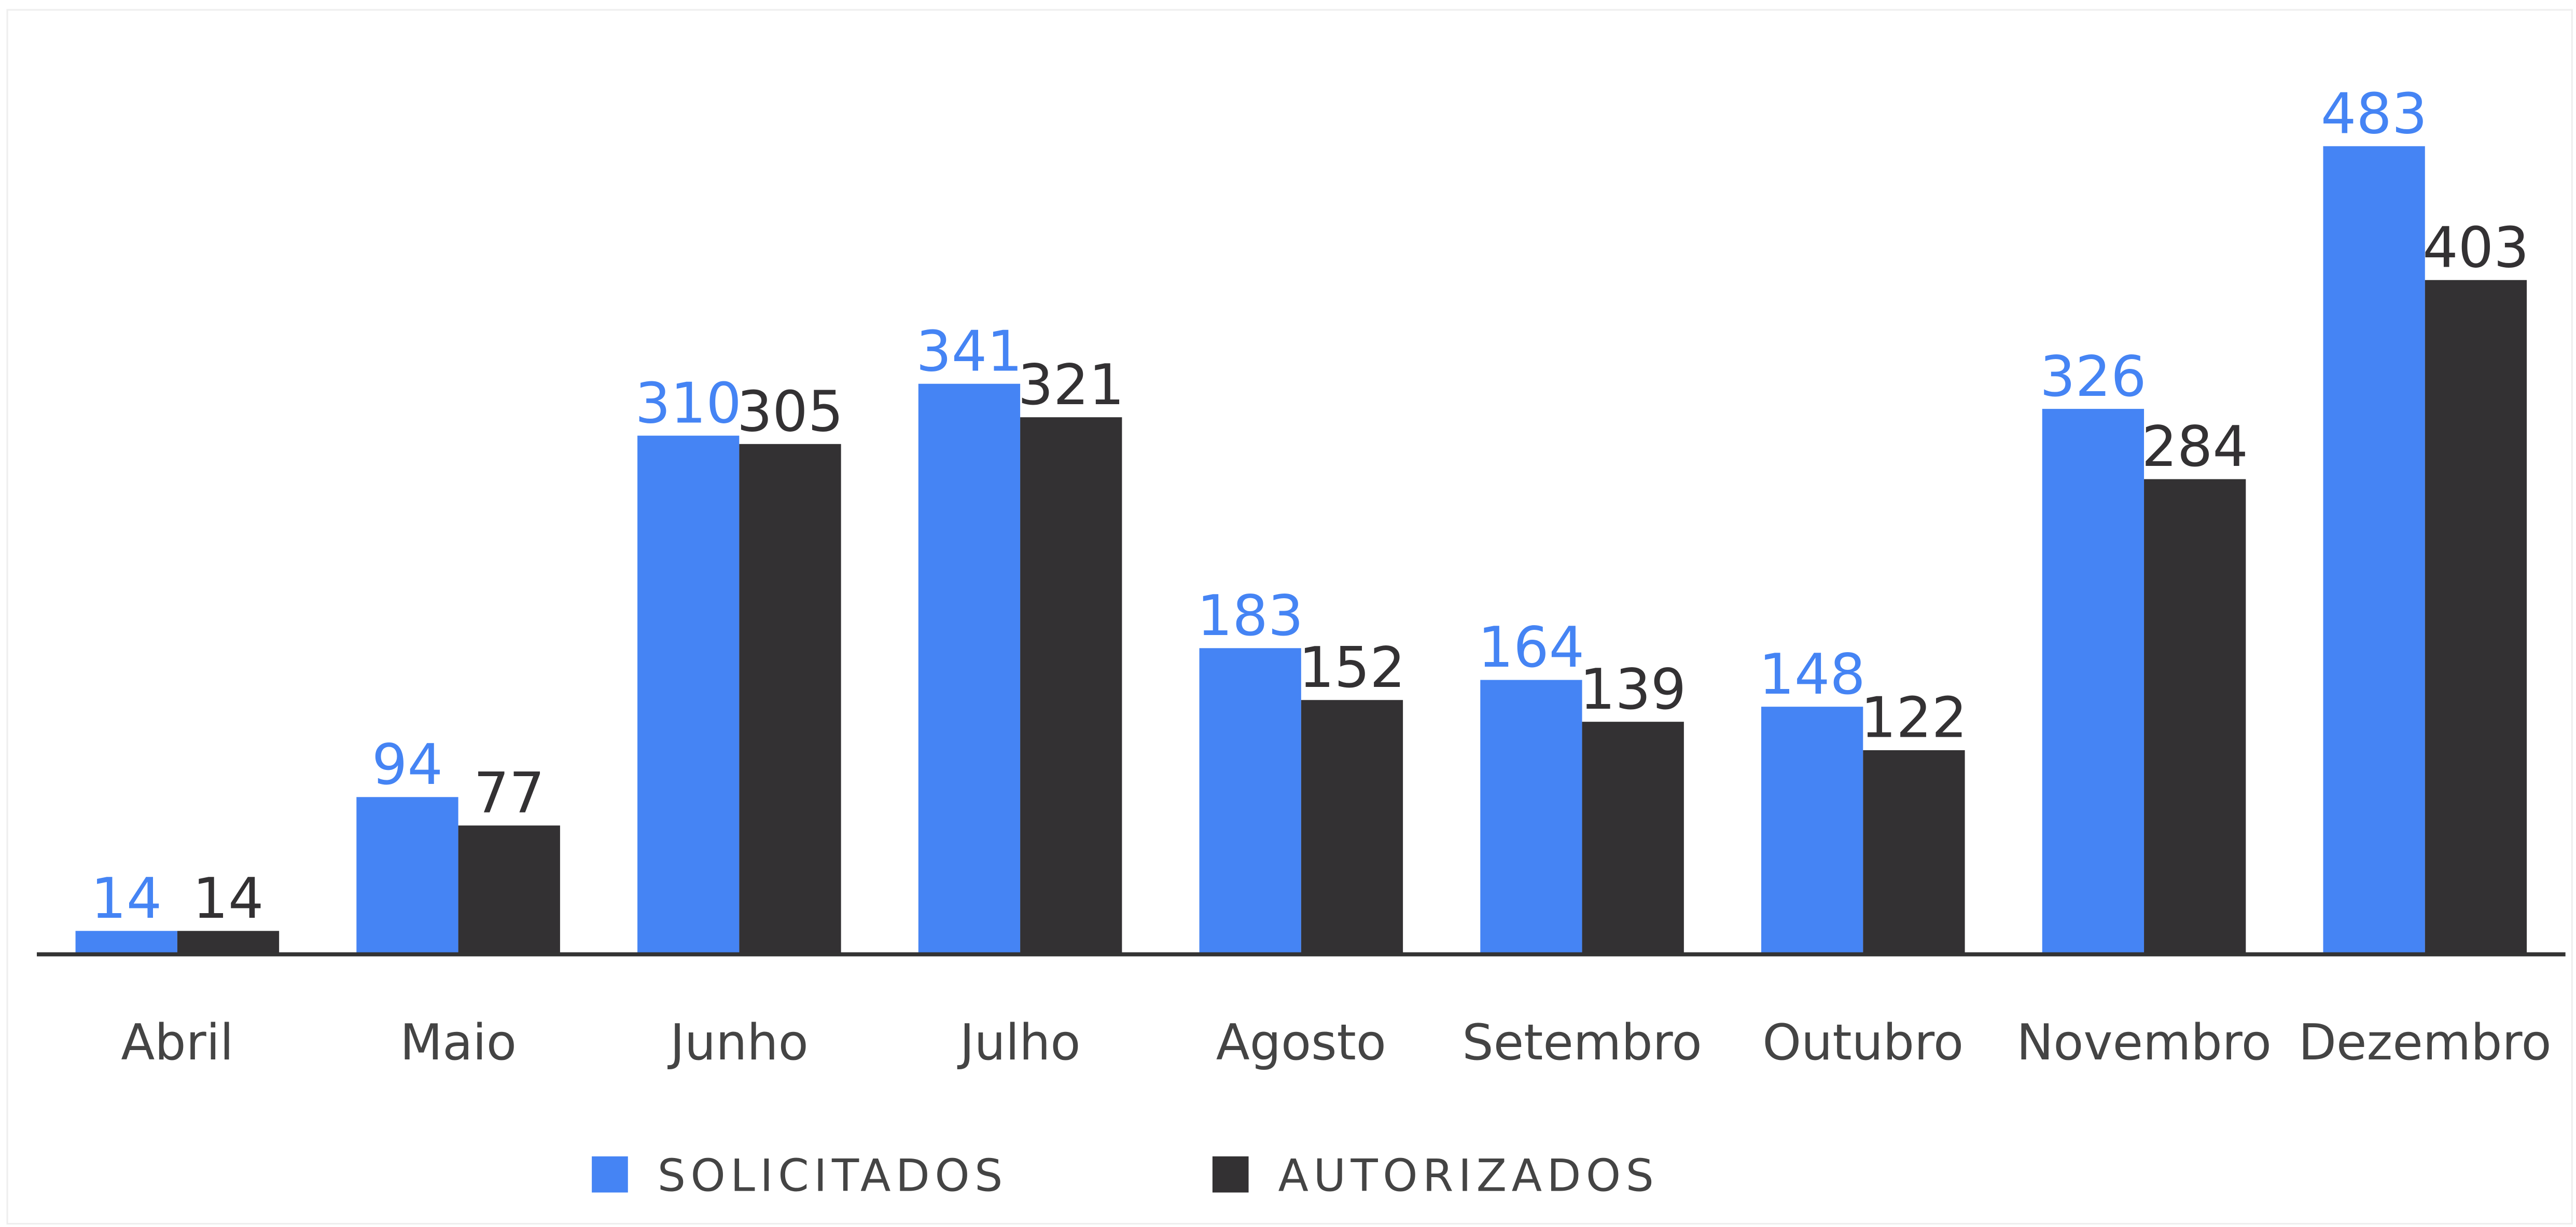 This screenshot has width=2576, height=1227. Describe the element at coordinates (2425, 1042) in the screenshot. I see `x-tick-label: Dezembro` at that location.